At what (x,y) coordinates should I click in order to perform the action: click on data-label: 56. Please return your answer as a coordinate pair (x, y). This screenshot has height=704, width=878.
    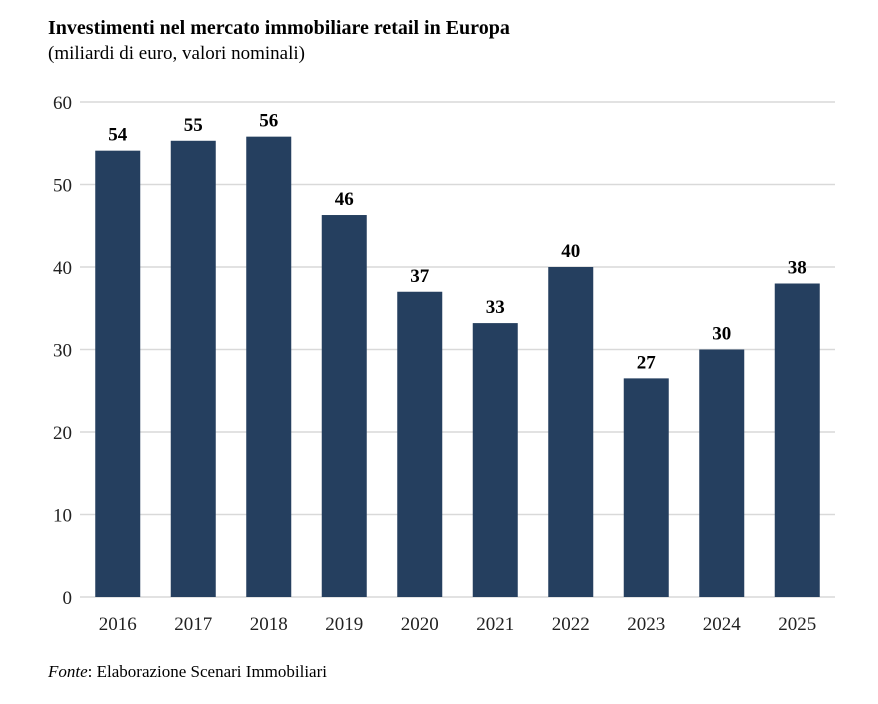
    Looking at the image, I should click on (268, 121).